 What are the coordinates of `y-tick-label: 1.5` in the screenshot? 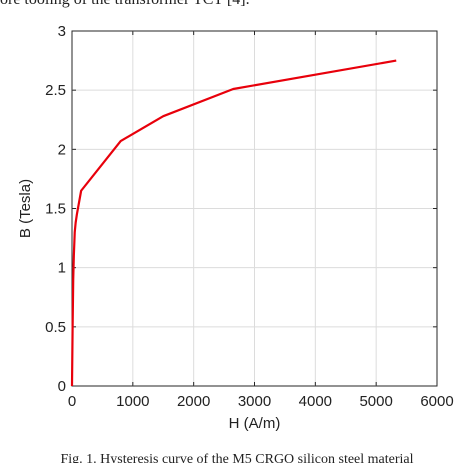 It's located at (55, 209).